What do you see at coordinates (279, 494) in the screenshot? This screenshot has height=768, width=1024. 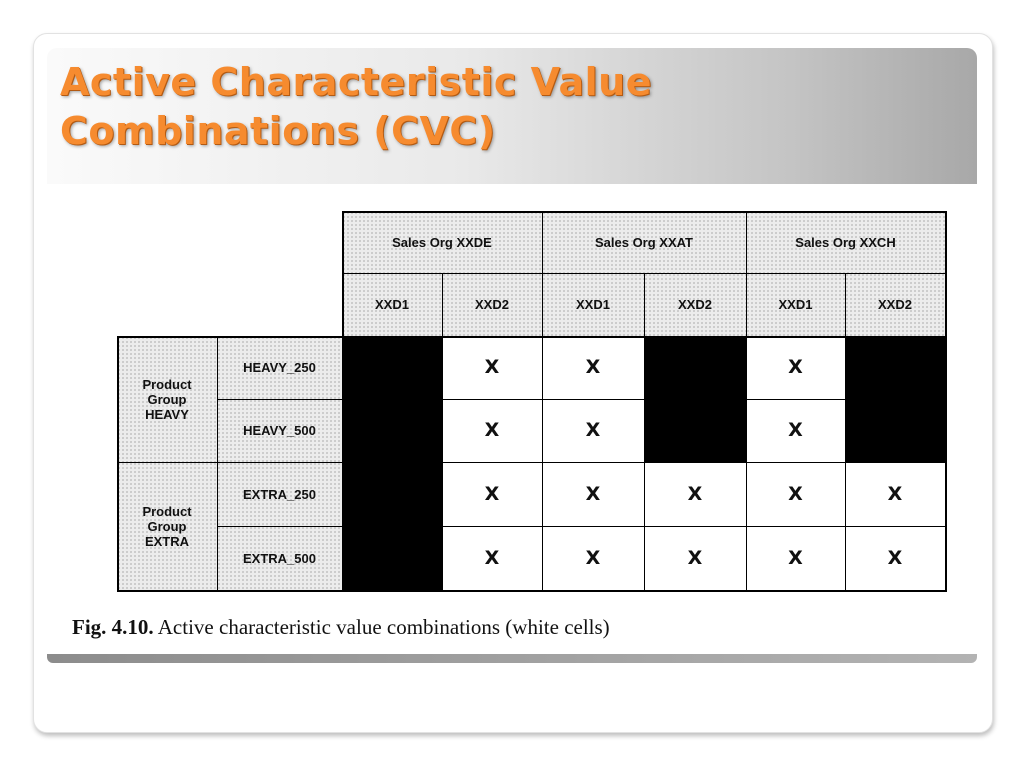 I see `product-label: EXTRA_250` at bounding box center [279, 494].